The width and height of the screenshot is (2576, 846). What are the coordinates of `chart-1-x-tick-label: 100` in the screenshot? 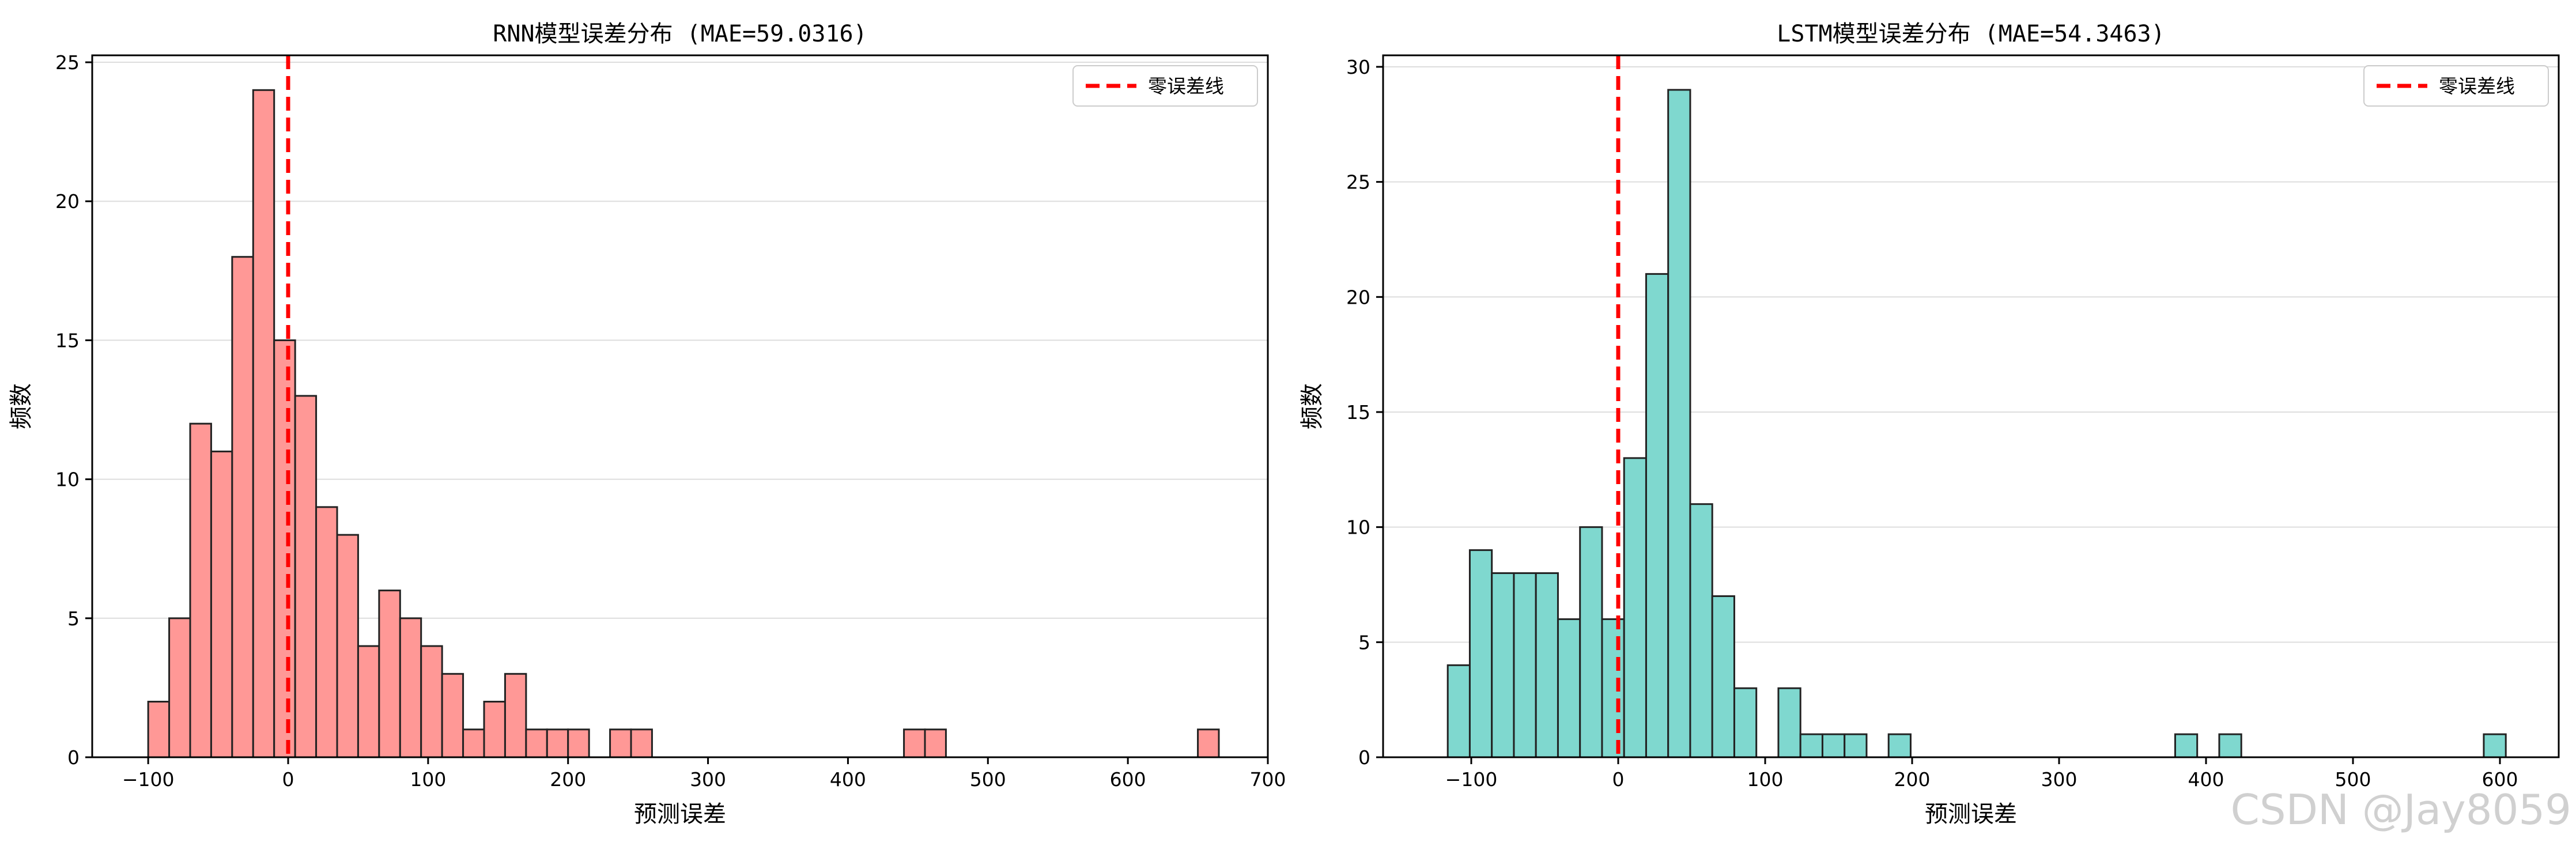 It's located at (1765, 779).